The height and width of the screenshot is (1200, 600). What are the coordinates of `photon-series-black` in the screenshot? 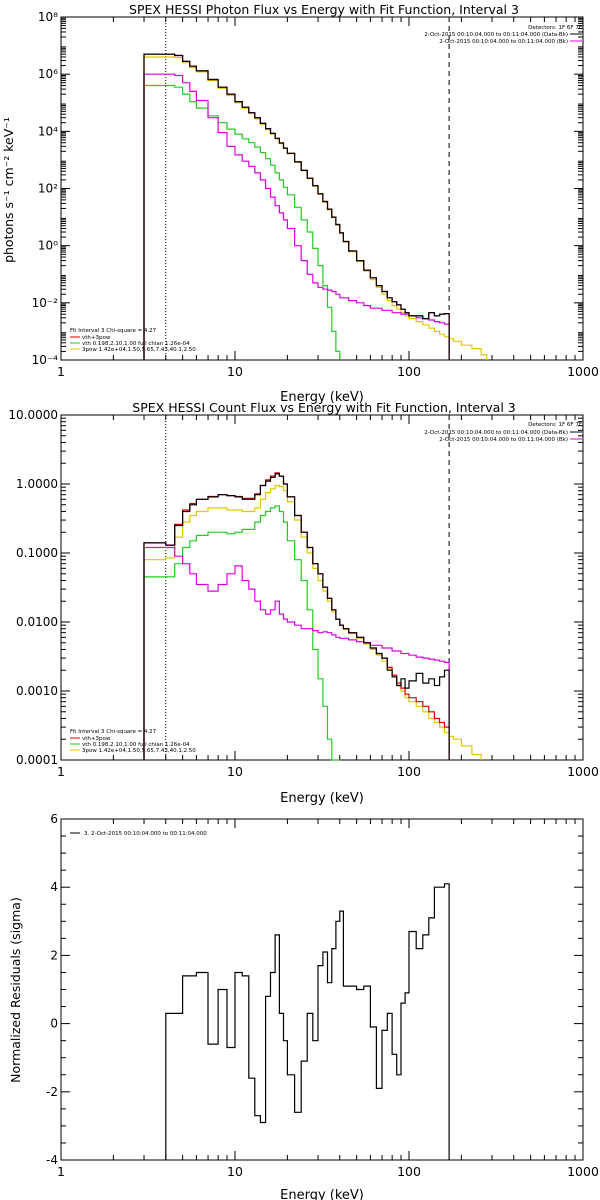 It's located at (296, 206).